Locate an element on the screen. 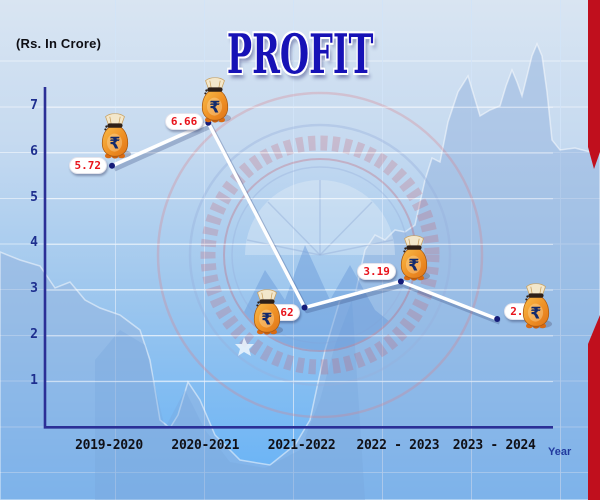 The width and height of the screenshot is (600, 500). y-tick-label: 1 is located at coordinates (34, 380).